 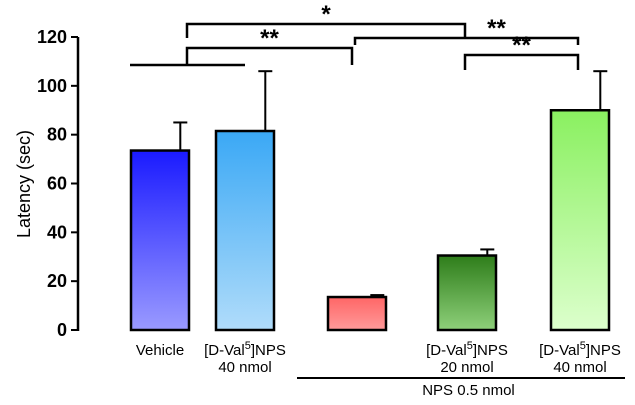 What do you see at coordinates (62, 330) in the screenshot?
I see `y-tick-label: 0` at bounding box center [62, 330].